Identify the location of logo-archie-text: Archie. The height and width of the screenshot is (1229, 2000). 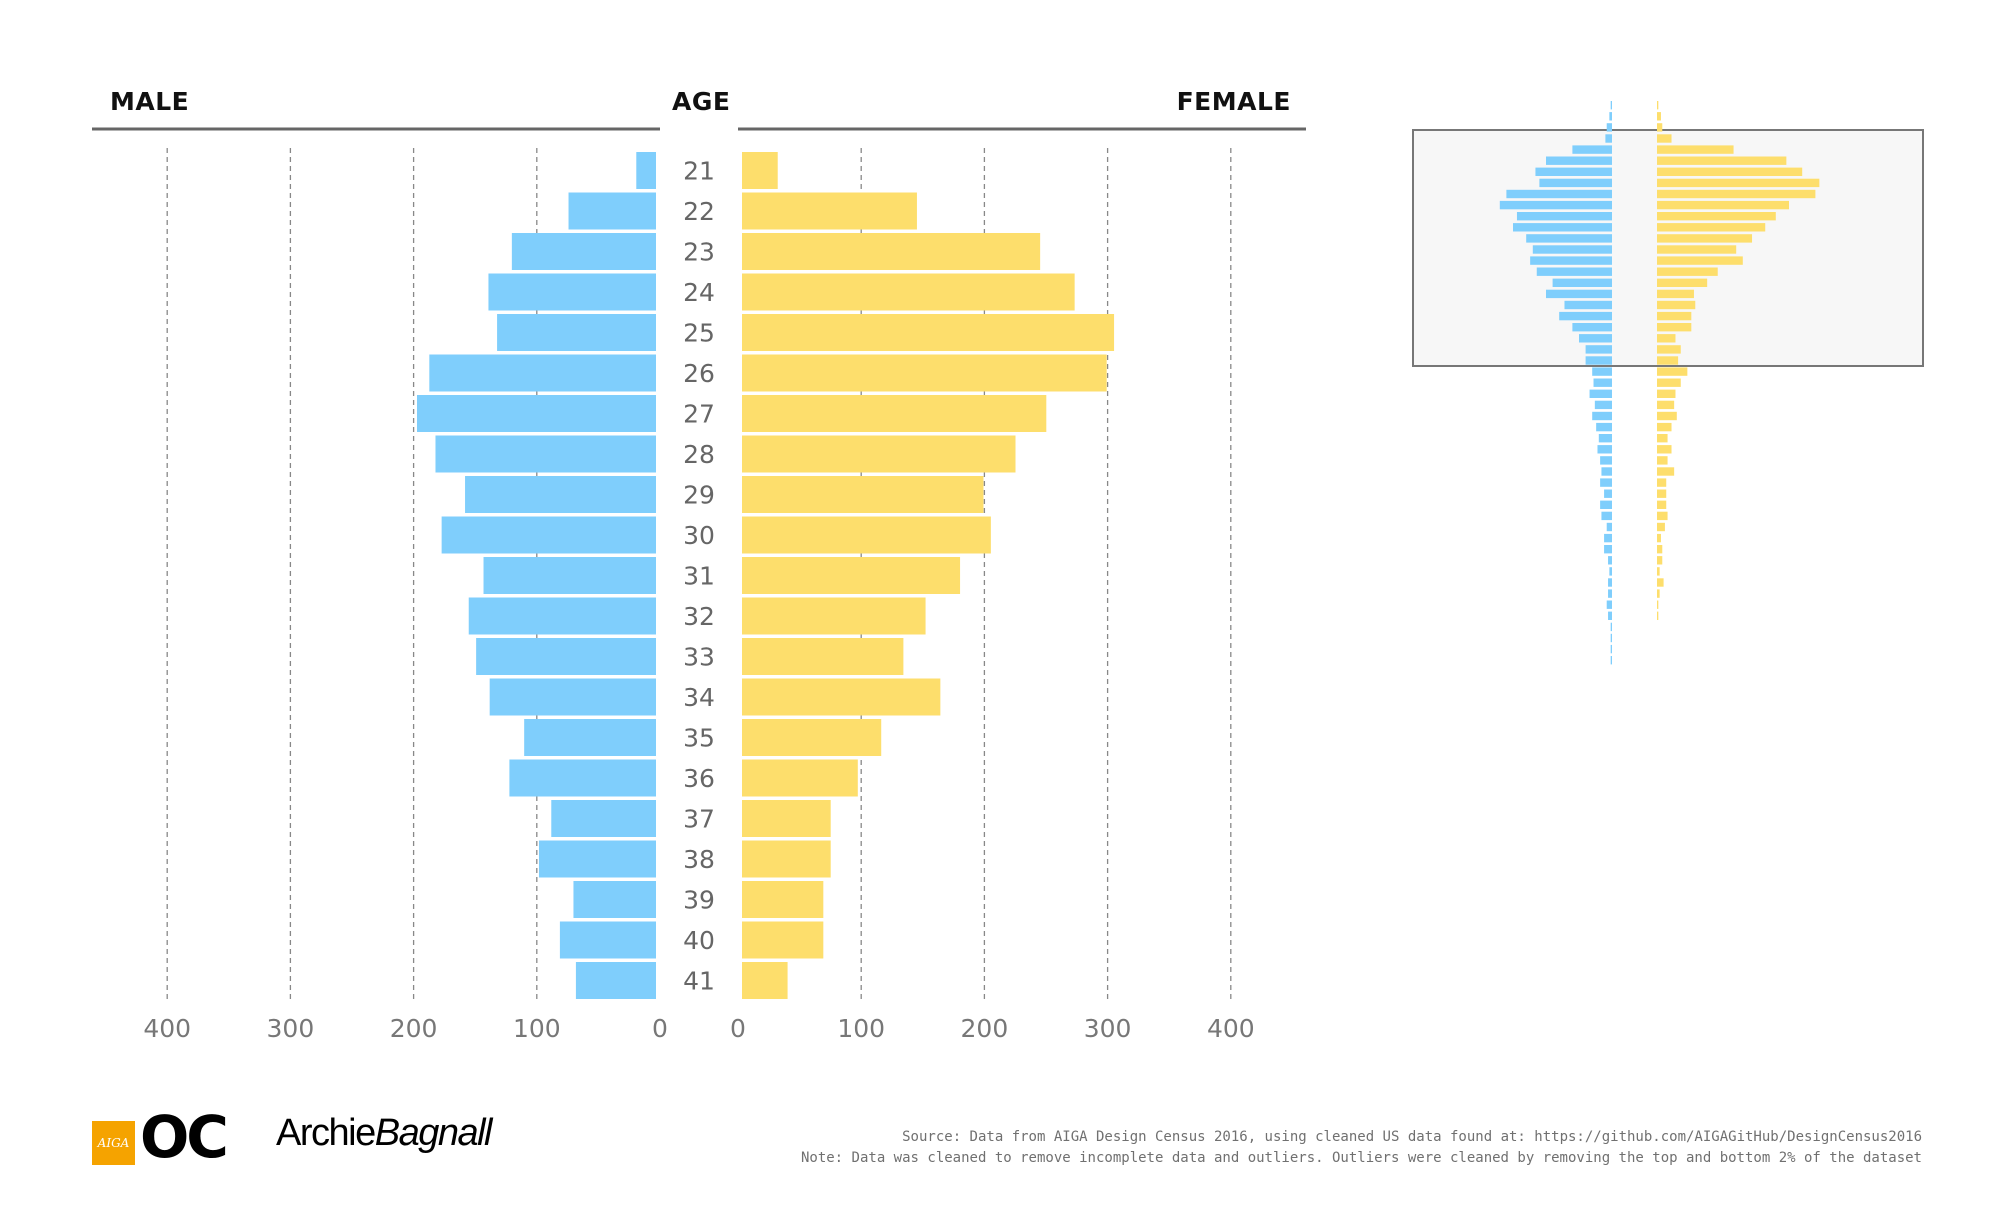
(326, 1133).